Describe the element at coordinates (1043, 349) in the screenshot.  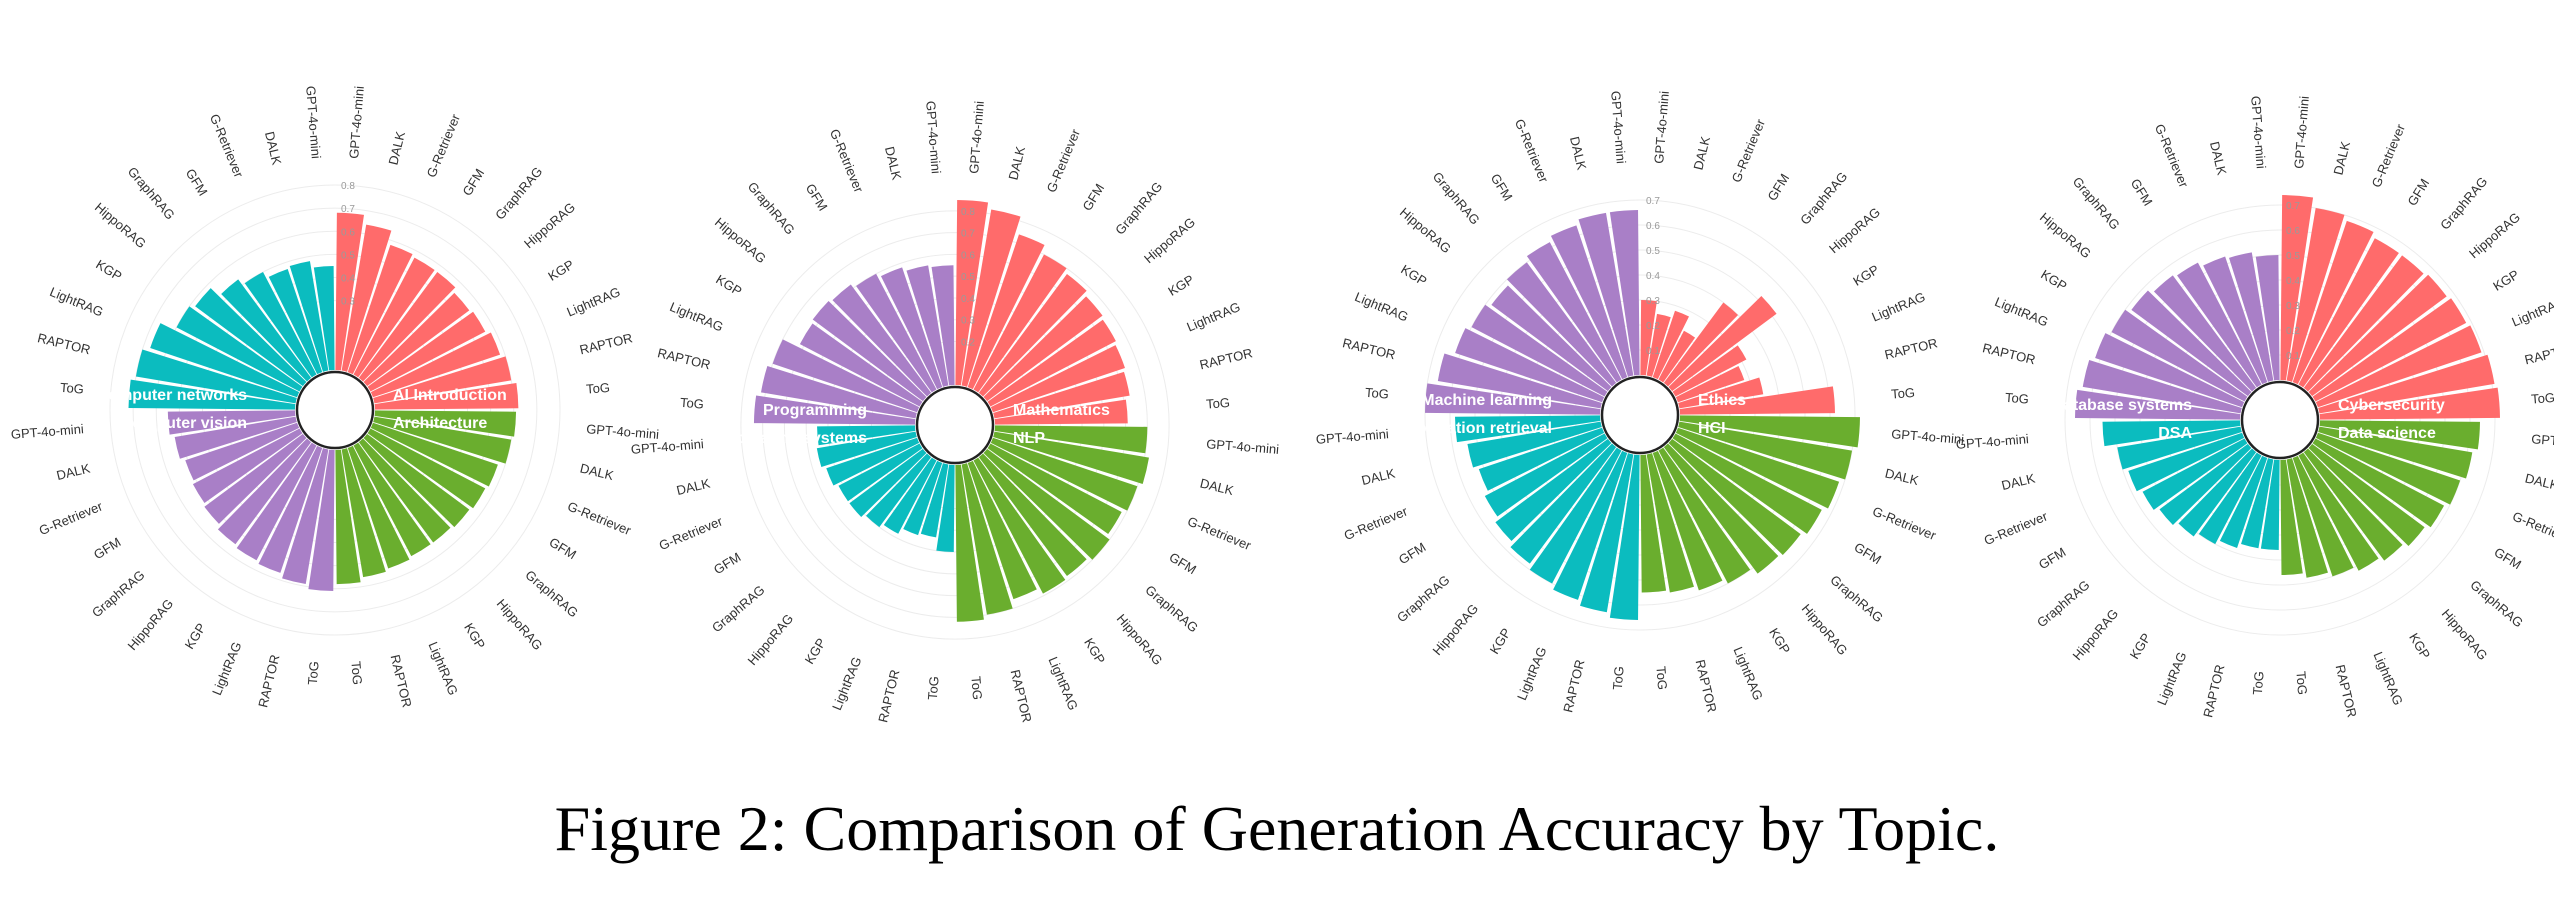
I see `bar-mathematics-hipporag` at that location.